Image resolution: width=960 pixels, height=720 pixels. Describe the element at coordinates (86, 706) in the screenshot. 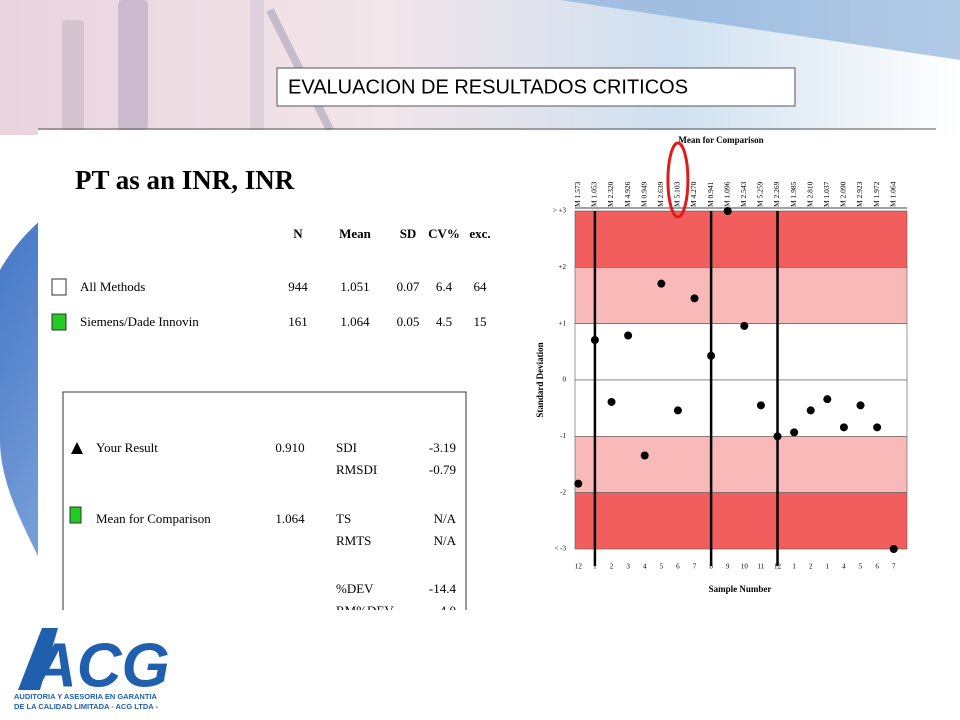

I see `logo-tagline: DE LA CALIDAD LIMITADA - ACG LTDA -` at that location.